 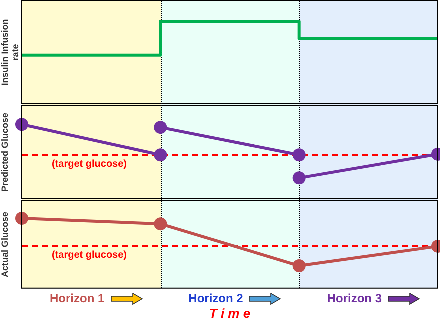 What do you see at coordinates (77, 299) in the screenshot?
I see `text: Horizon 1` at bounding box center [77, 299].